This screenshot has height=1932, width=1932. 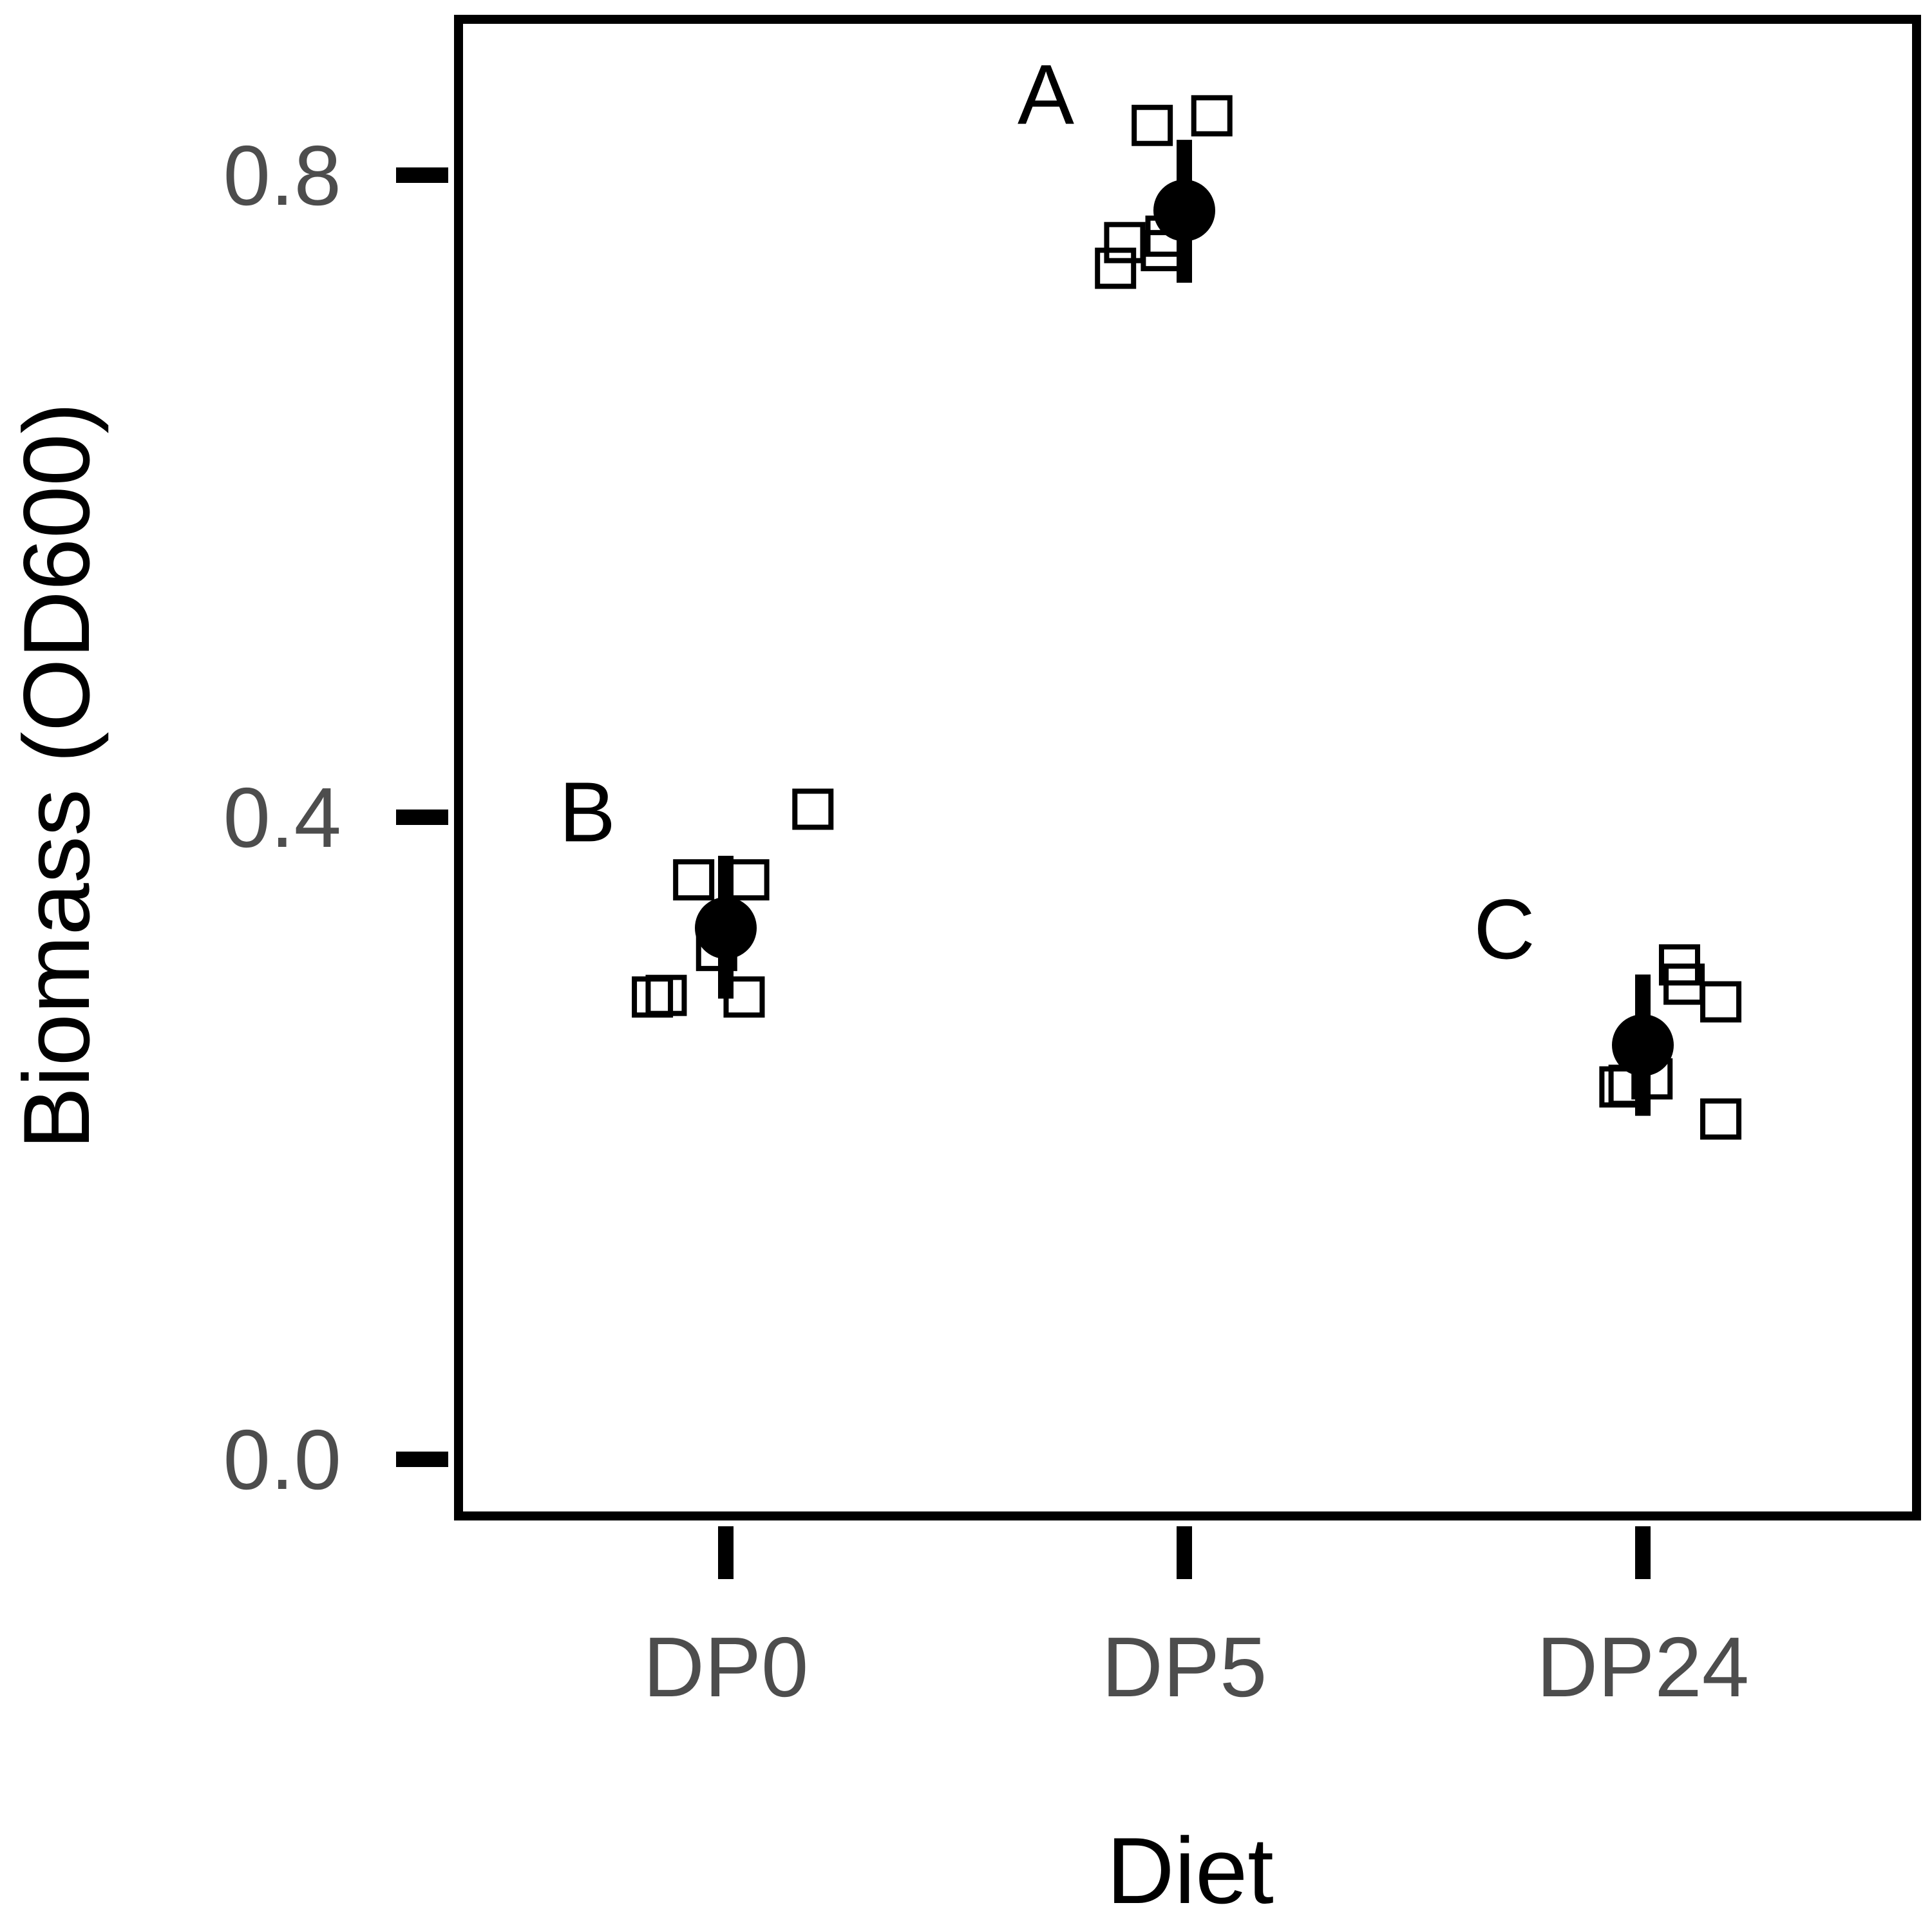 What do you see at coordinates (1046, 95) in the screenshot?
I see `significance-letter: A` at bounding box center [1046, 95].